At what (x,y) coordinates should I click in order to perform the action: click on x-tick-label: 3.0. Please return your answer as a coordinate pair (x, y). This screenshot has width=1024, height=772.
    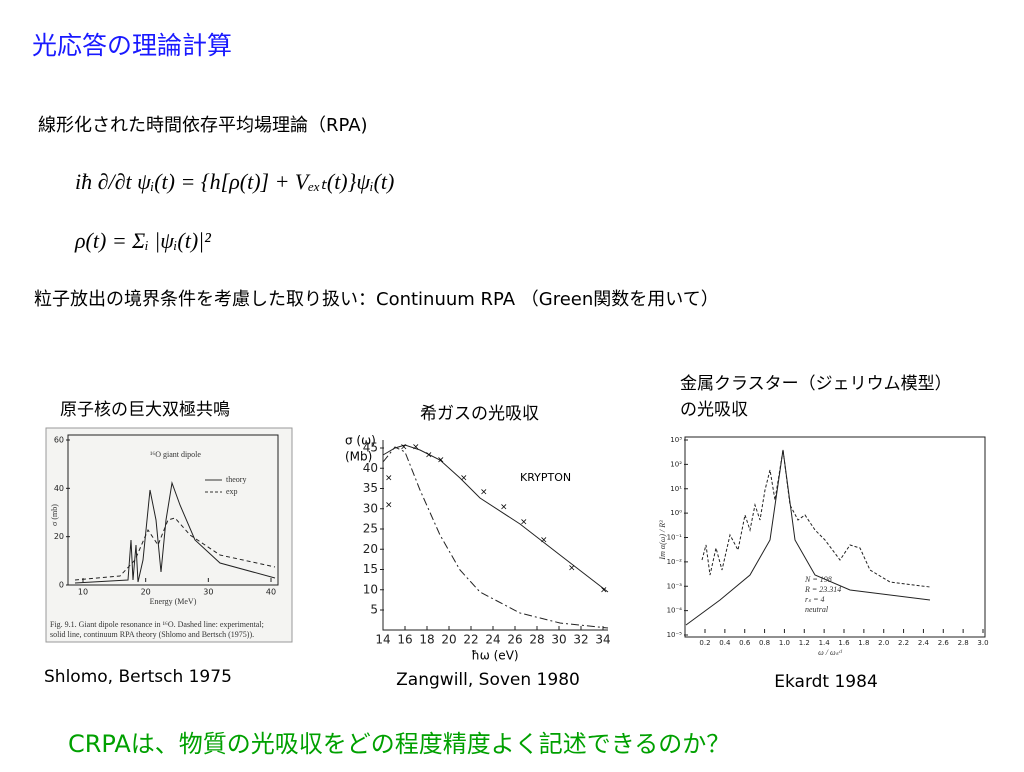
    Looking at the image, I should click on (982, 643).